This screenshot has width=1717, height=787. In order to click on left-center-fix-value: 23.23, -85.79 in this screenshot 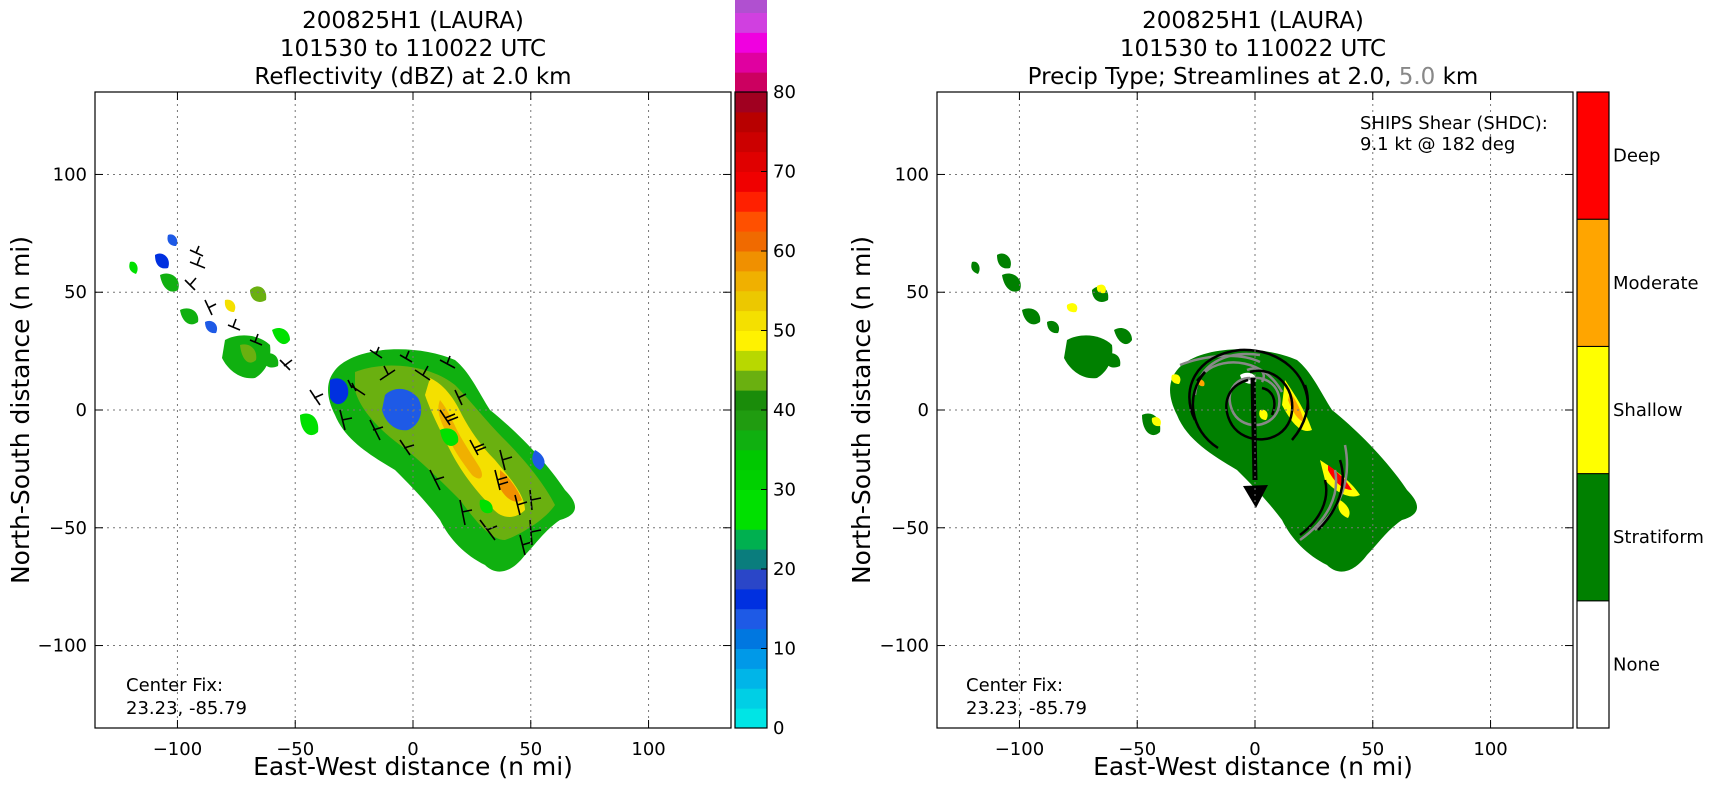, I will do `click(186, 708)`.